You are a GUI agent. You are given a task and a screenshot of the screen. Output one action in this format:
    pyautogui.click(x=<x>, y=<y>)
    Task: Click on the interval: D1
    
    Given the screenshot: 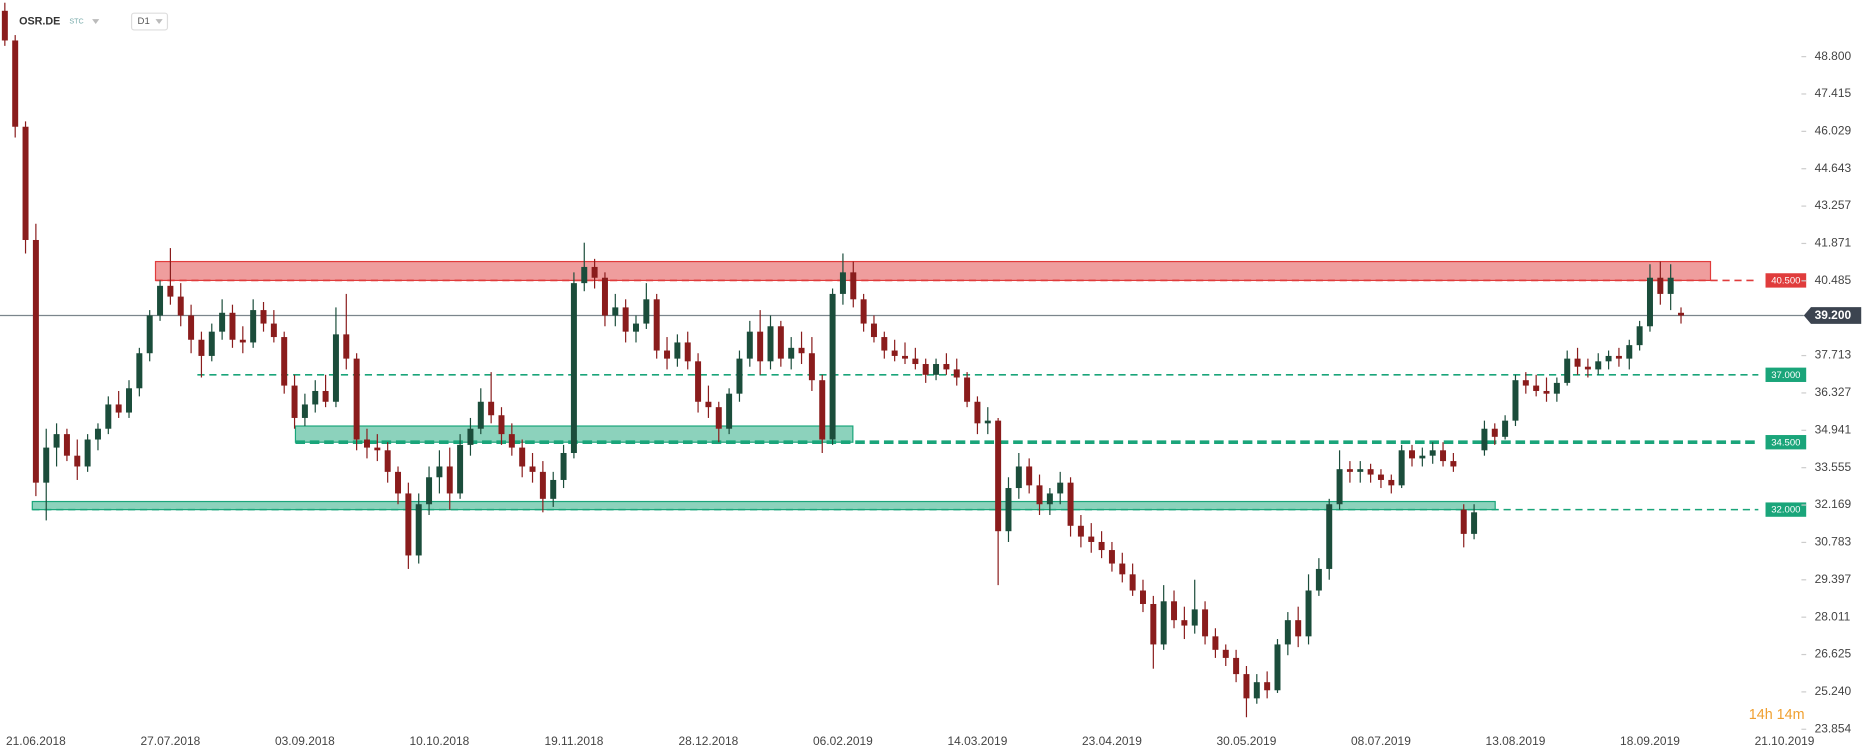 What is the action you would take?
    pyautogui.click(x=144, y=21)
    